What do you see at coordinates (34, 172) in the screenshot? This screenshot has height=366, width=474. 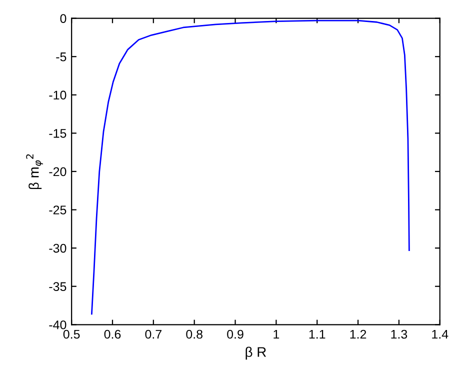 I see `y-axis-title: β m$_{φ}$$^{2}$` at bounding box center [34, 172].